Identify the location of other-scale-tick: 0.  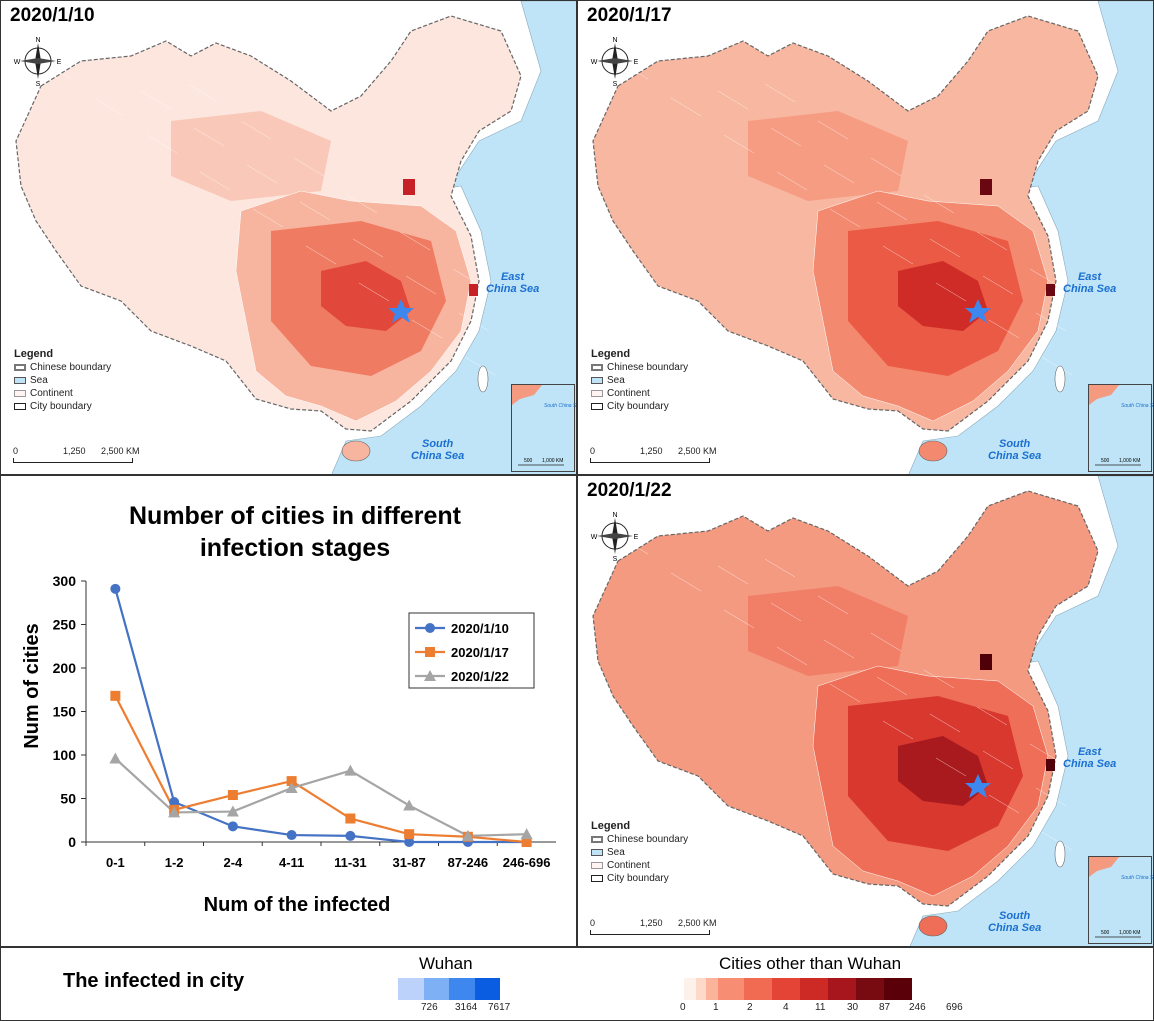
(683, 1007).